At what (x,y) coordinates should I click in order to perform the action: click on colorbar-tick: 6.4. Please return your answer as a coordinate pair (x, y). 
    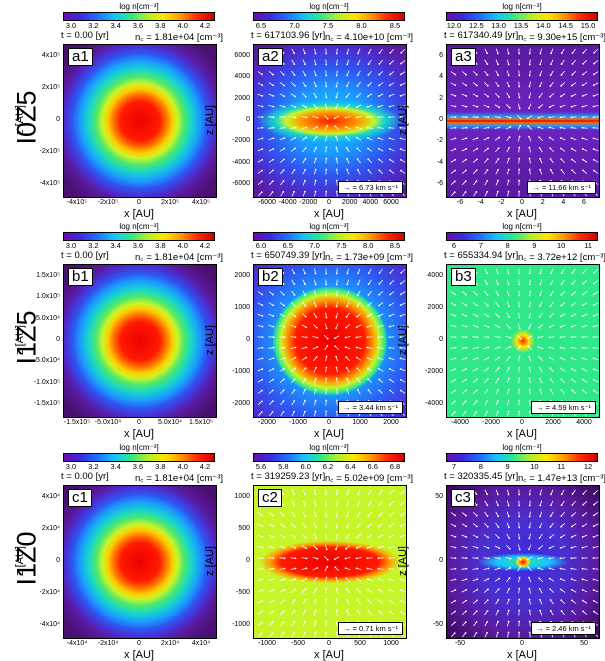
    Looking at the image, I should click on (350, 466).